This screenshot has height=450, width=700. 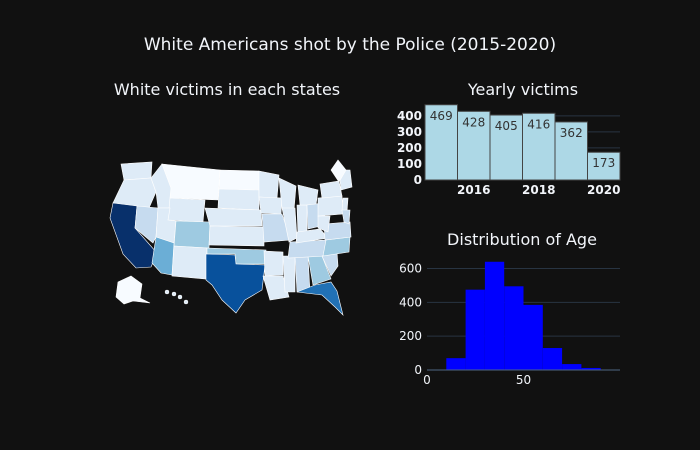 I want to click on bar-y-tick-label: 400, so click(x=409, y=116).